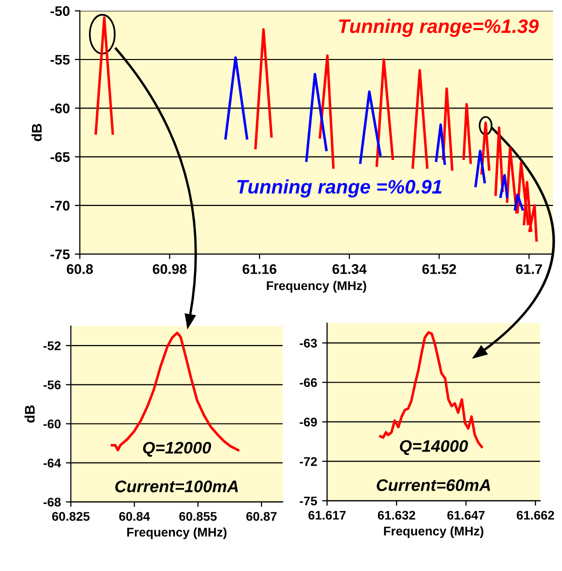 This screenshot has width=562, height=571. Describe the element at coordinates (71, 516) in the screenshot. I see `x-tick-label: 60.825` at that location.